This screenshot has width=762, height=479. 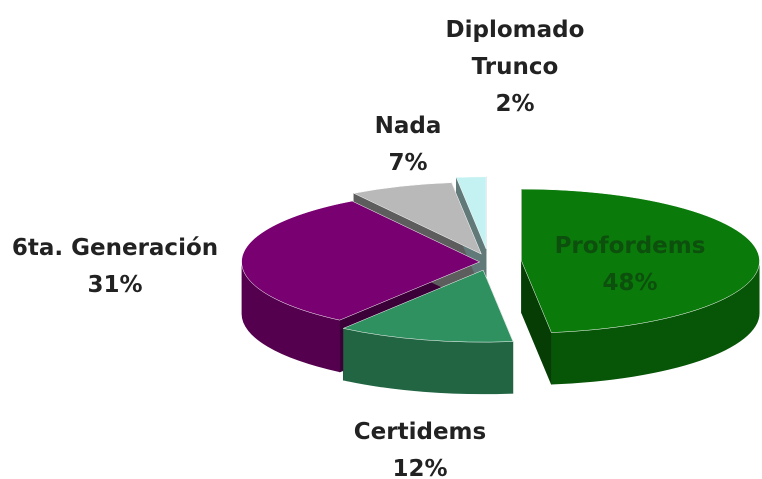 What do you see at coordinates (408, 145) in the screenshot?
I see `slice-label: Nada 7%` at bounding box center [408, 145].